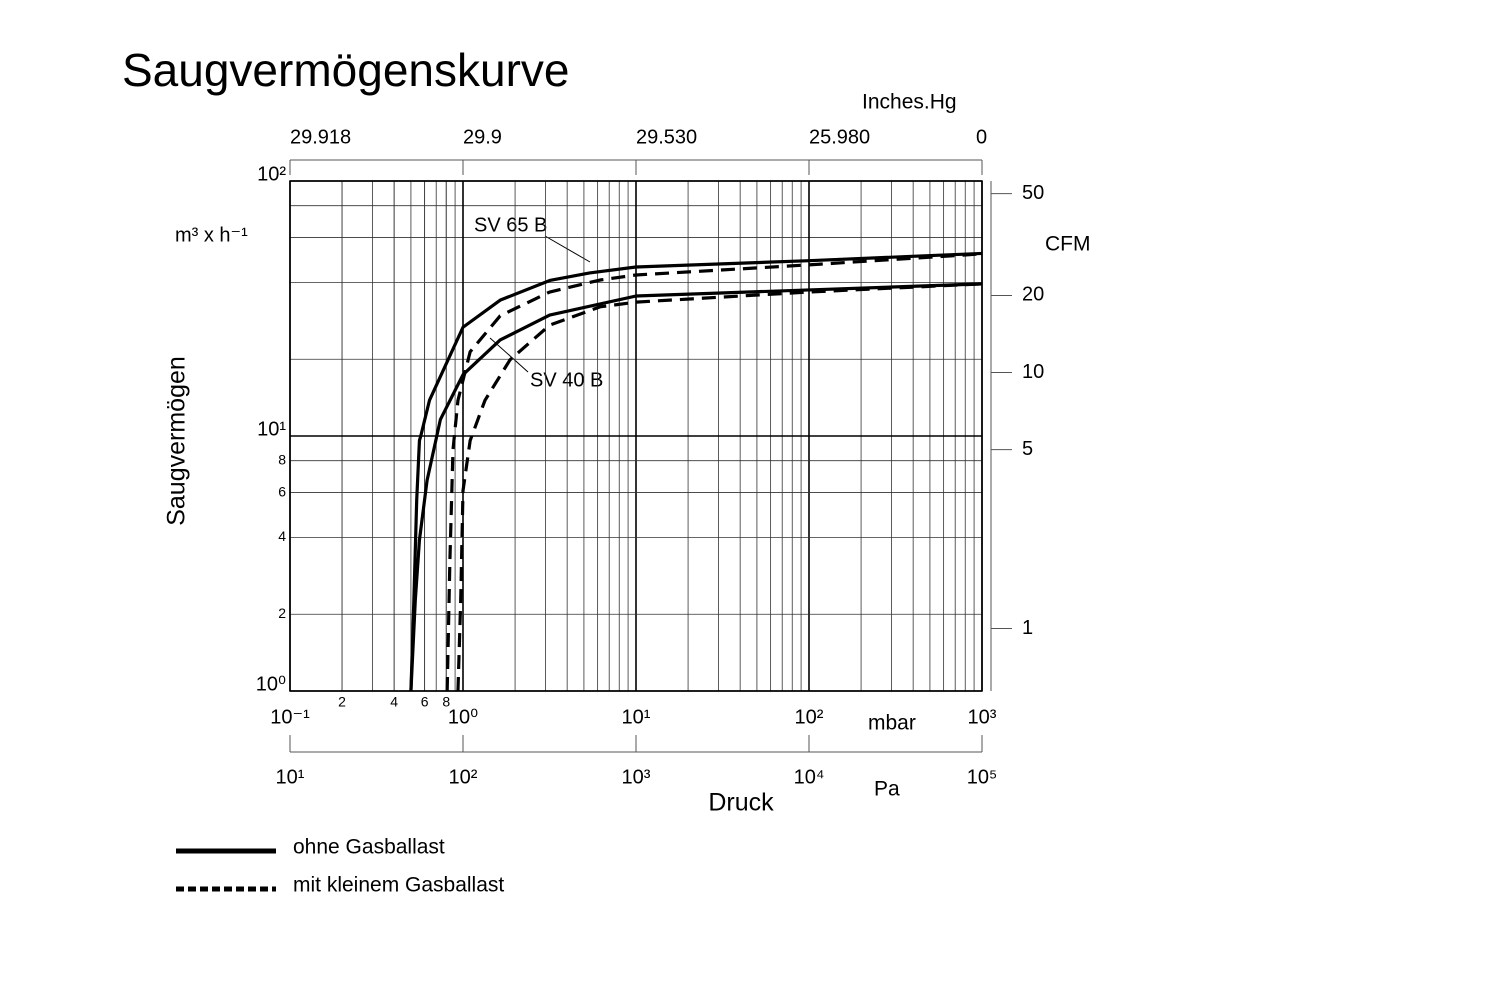  What do you see at coordinates (345, 70) in the screenshot?
I see `chart-title: Saugvermögenskurve` at bounding box center [345, 70].